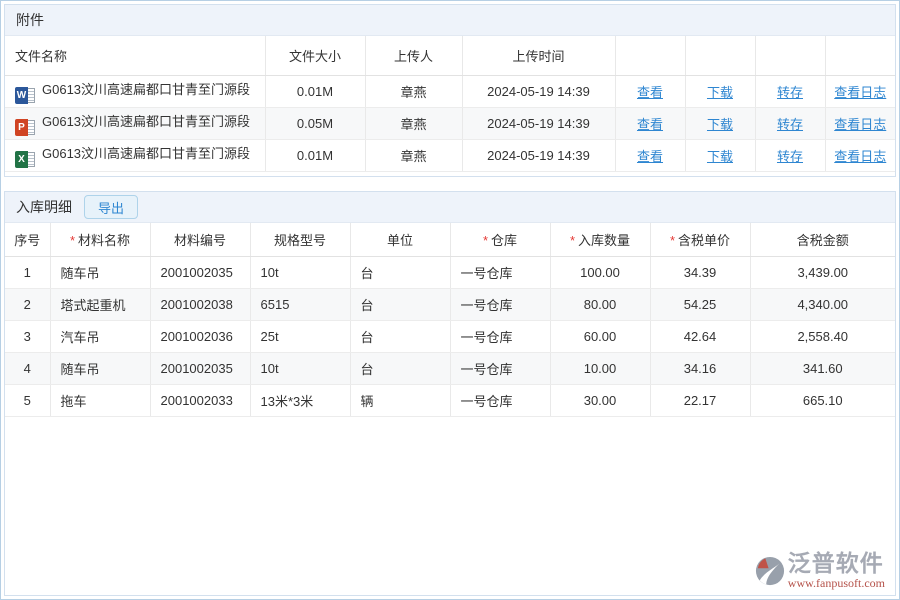  I want to click on inbound-row: 4 随车吊 2001002035 10t 台一号仓库 10.00 34.16 341.60, so click(450, 368).